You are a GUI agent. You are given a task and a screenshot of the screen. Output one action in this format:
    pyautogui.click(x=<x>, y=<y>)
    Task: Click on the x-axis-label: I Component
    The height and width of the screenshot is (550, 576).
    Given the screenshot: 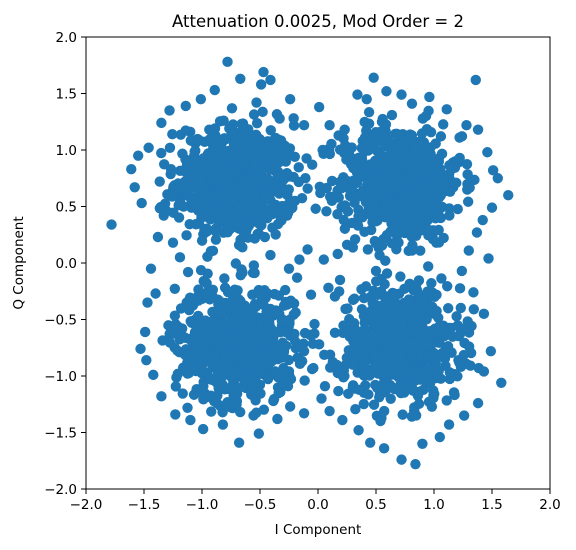 What is the action you would take?
    pyautogui.click(x=318, y=530)
    